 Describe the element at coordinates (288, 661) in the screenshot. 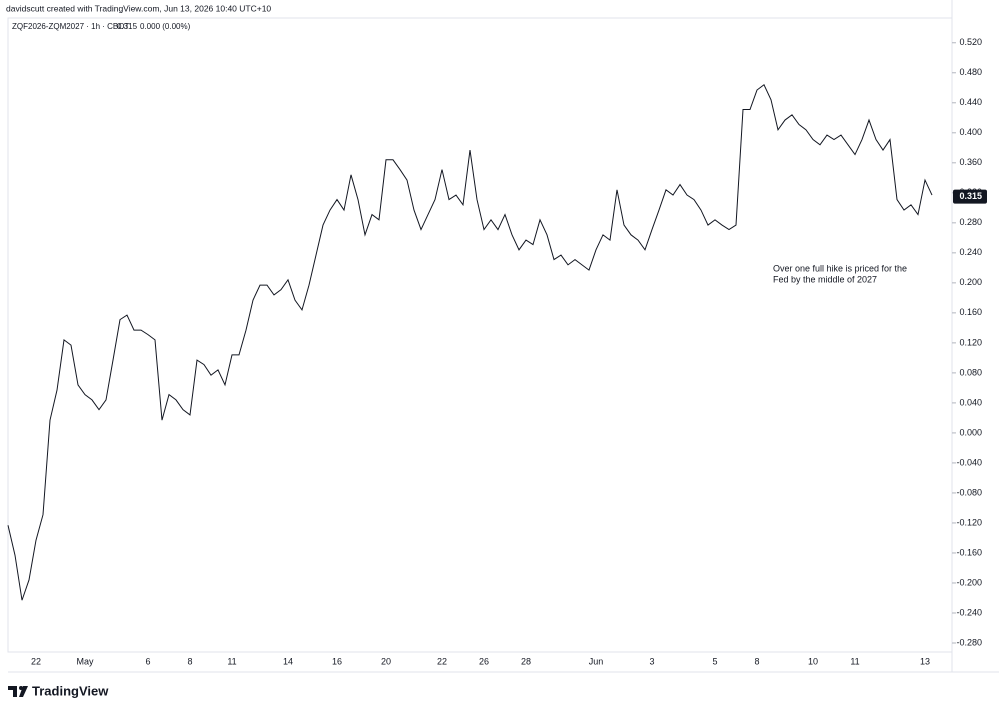

I see `x-tick-label: 14` at that location.